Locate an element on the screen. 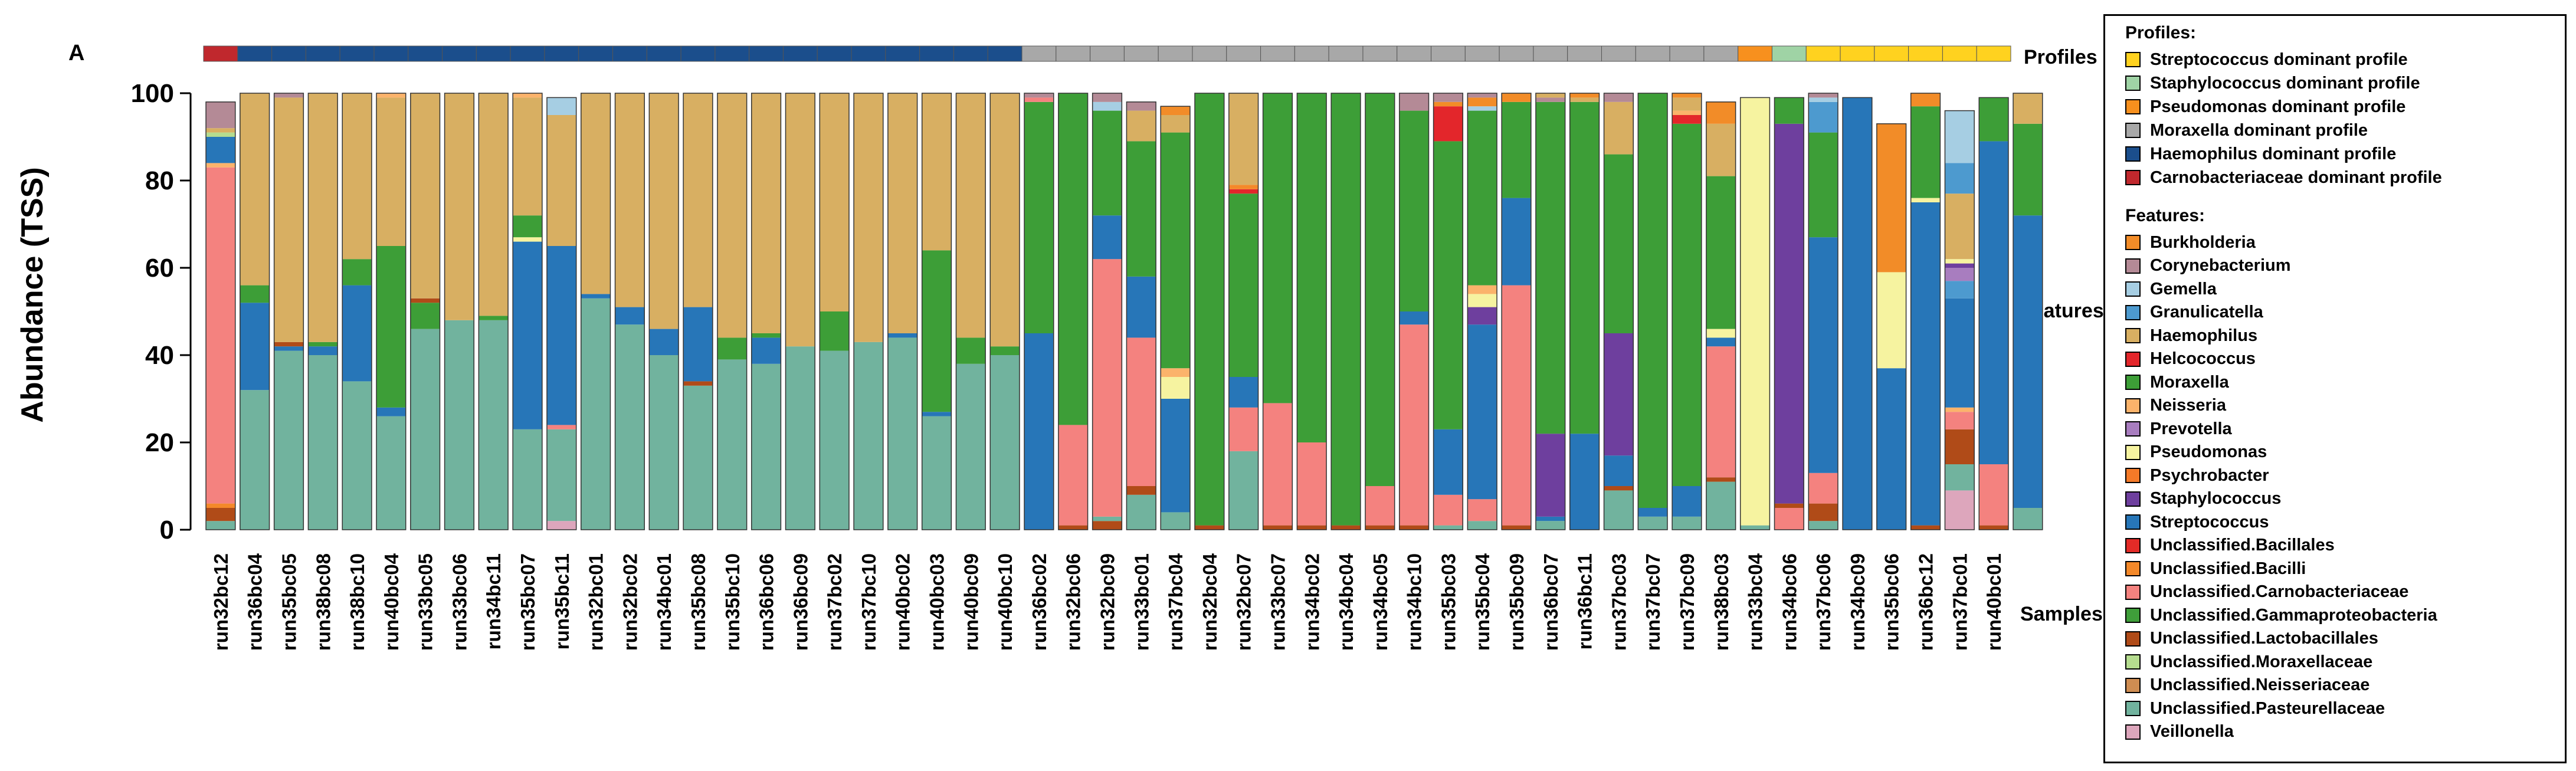 Image resolution: width=2576 pixels, height=771 pixels. x-tick-label: run36bc07 is located at coordinates (1551, 602).